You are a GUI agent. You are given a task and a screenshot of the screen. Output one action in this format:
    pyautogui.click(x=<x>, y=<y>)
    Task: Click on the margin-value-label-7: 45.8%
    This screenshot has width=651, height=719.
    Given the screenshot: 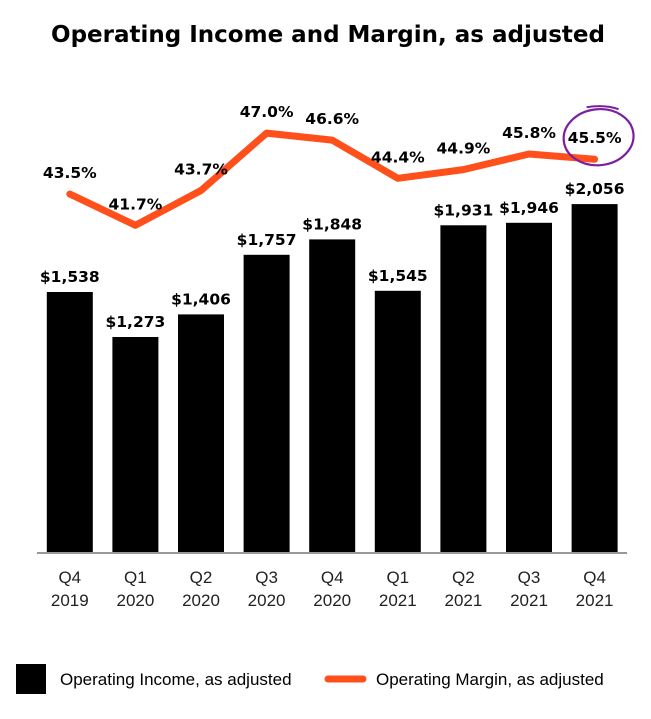 What is the action you would take?
    pyautogui.click(x=529, y=133)
    